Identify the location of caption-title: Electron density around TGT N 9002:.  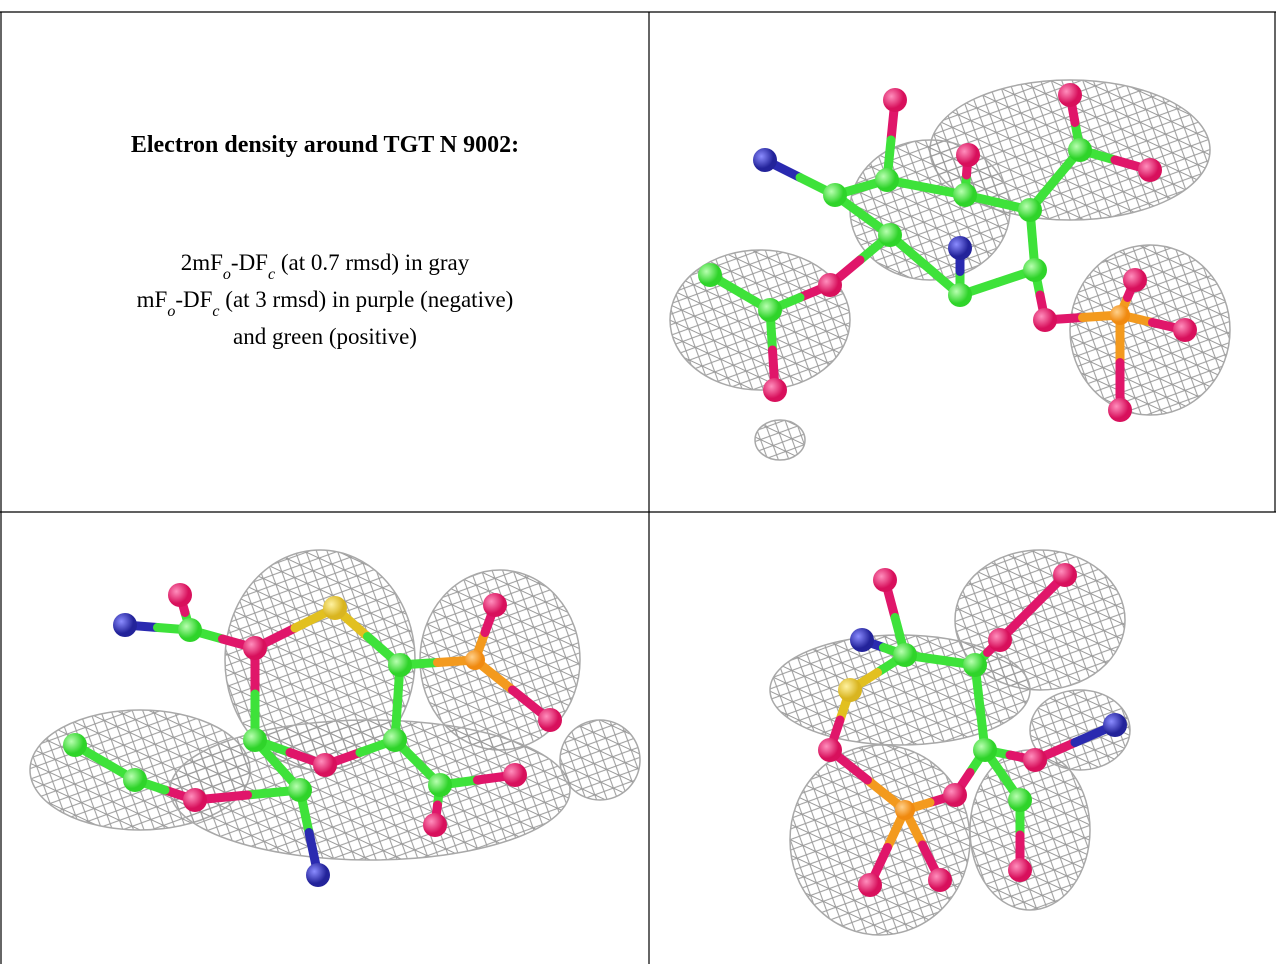
(325, 145).